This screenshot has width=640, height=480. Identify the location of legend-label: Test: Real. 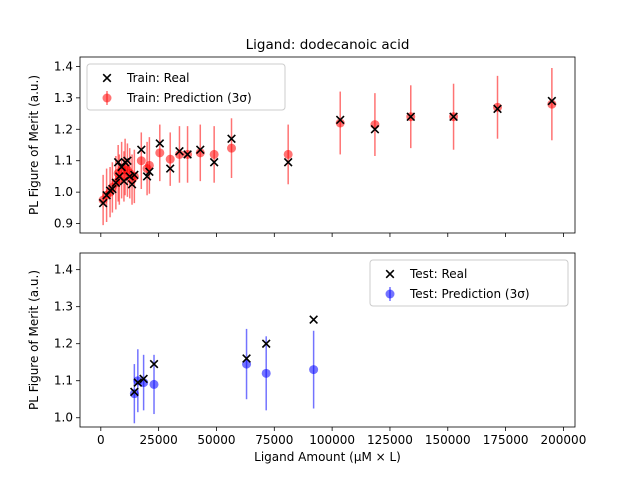
(438, 274).